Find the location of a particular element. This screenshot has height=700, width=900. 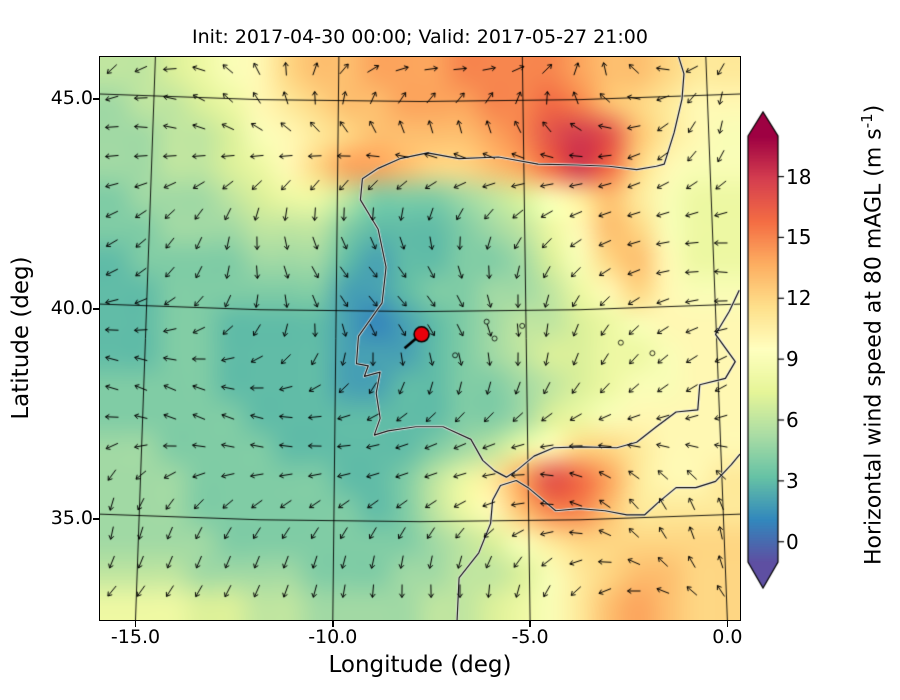

colorbar-tick-label: 0 is located at coordinates (792, 541).